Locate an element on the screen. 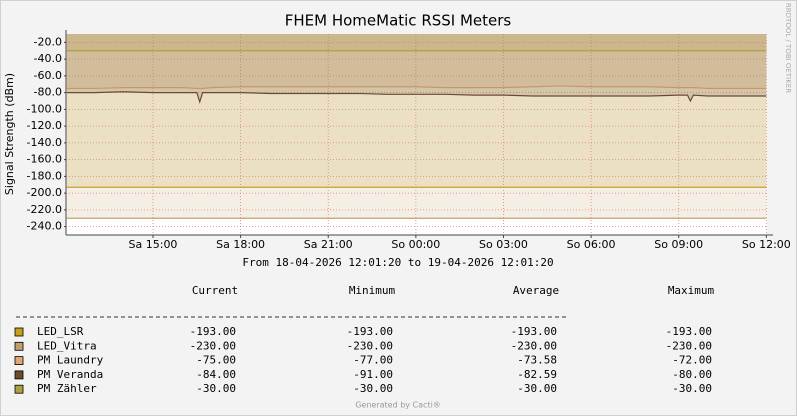  legend-label: LED_Vitra is located at coordinates (67, 345).